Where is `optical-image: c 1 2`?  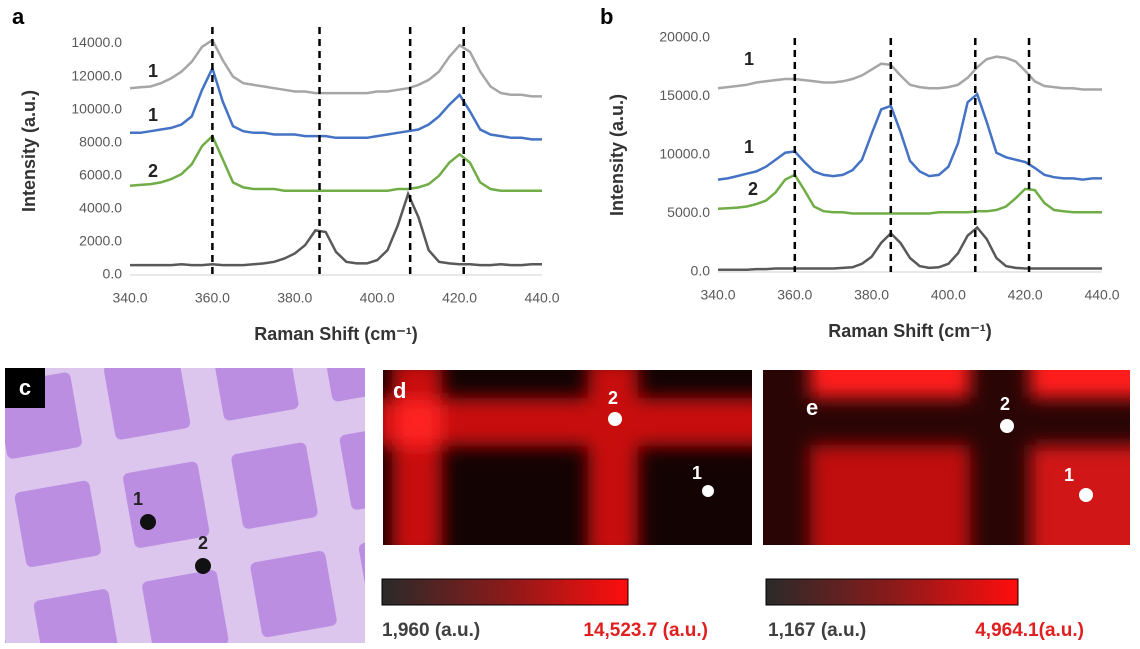 optical-image: c 1 2 is located at coordinates (185, 505).